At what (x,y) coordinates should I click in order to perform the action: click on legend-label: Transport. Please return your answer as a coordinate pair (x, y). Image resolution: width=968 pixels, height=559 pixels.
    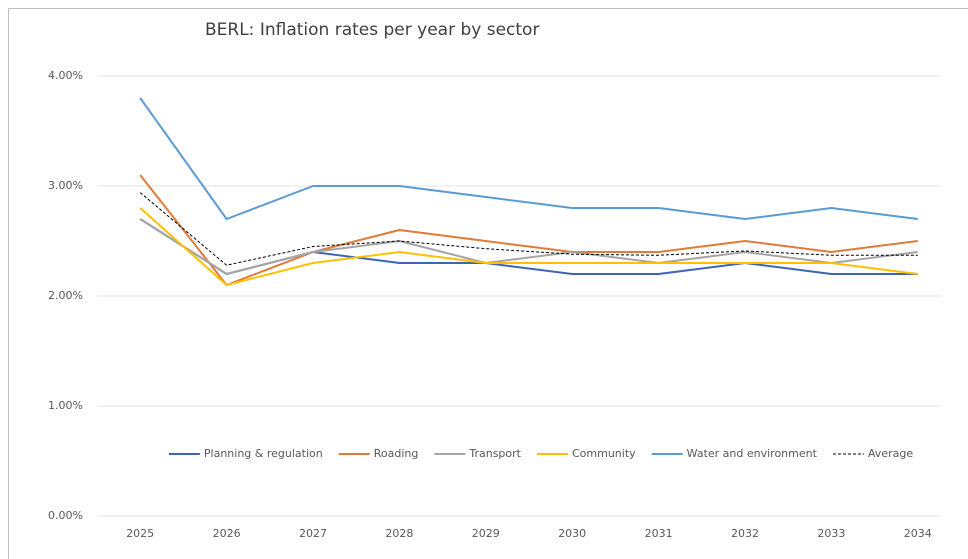
    Looking at the image, I should click on (494, 453).